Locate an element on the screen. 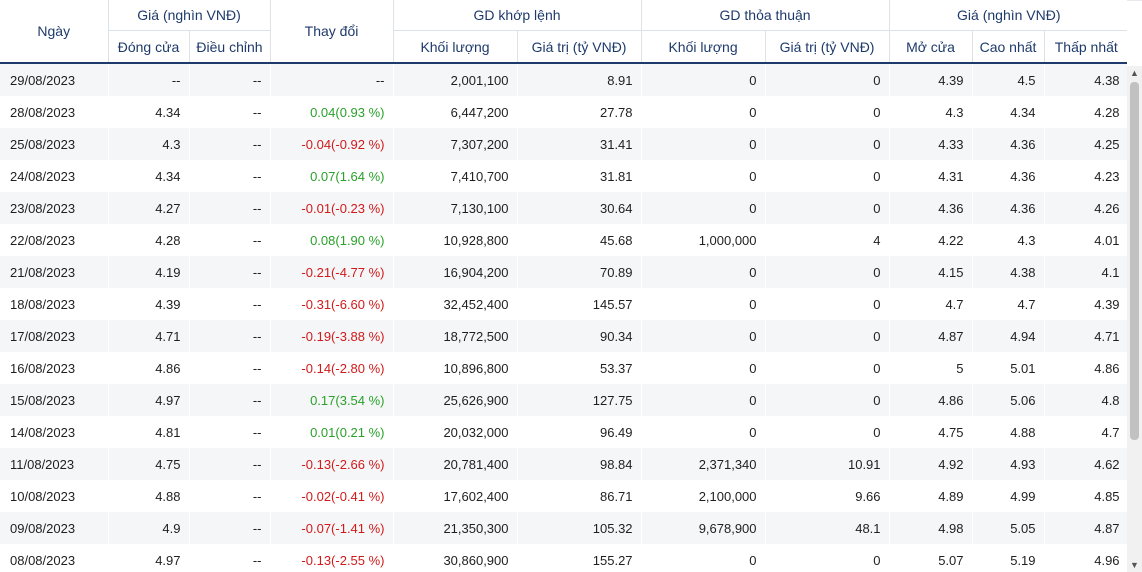 The width and height of the screenshot is (1142, 572). header-high: Cao nhất is located at coordinates (1008, 47).